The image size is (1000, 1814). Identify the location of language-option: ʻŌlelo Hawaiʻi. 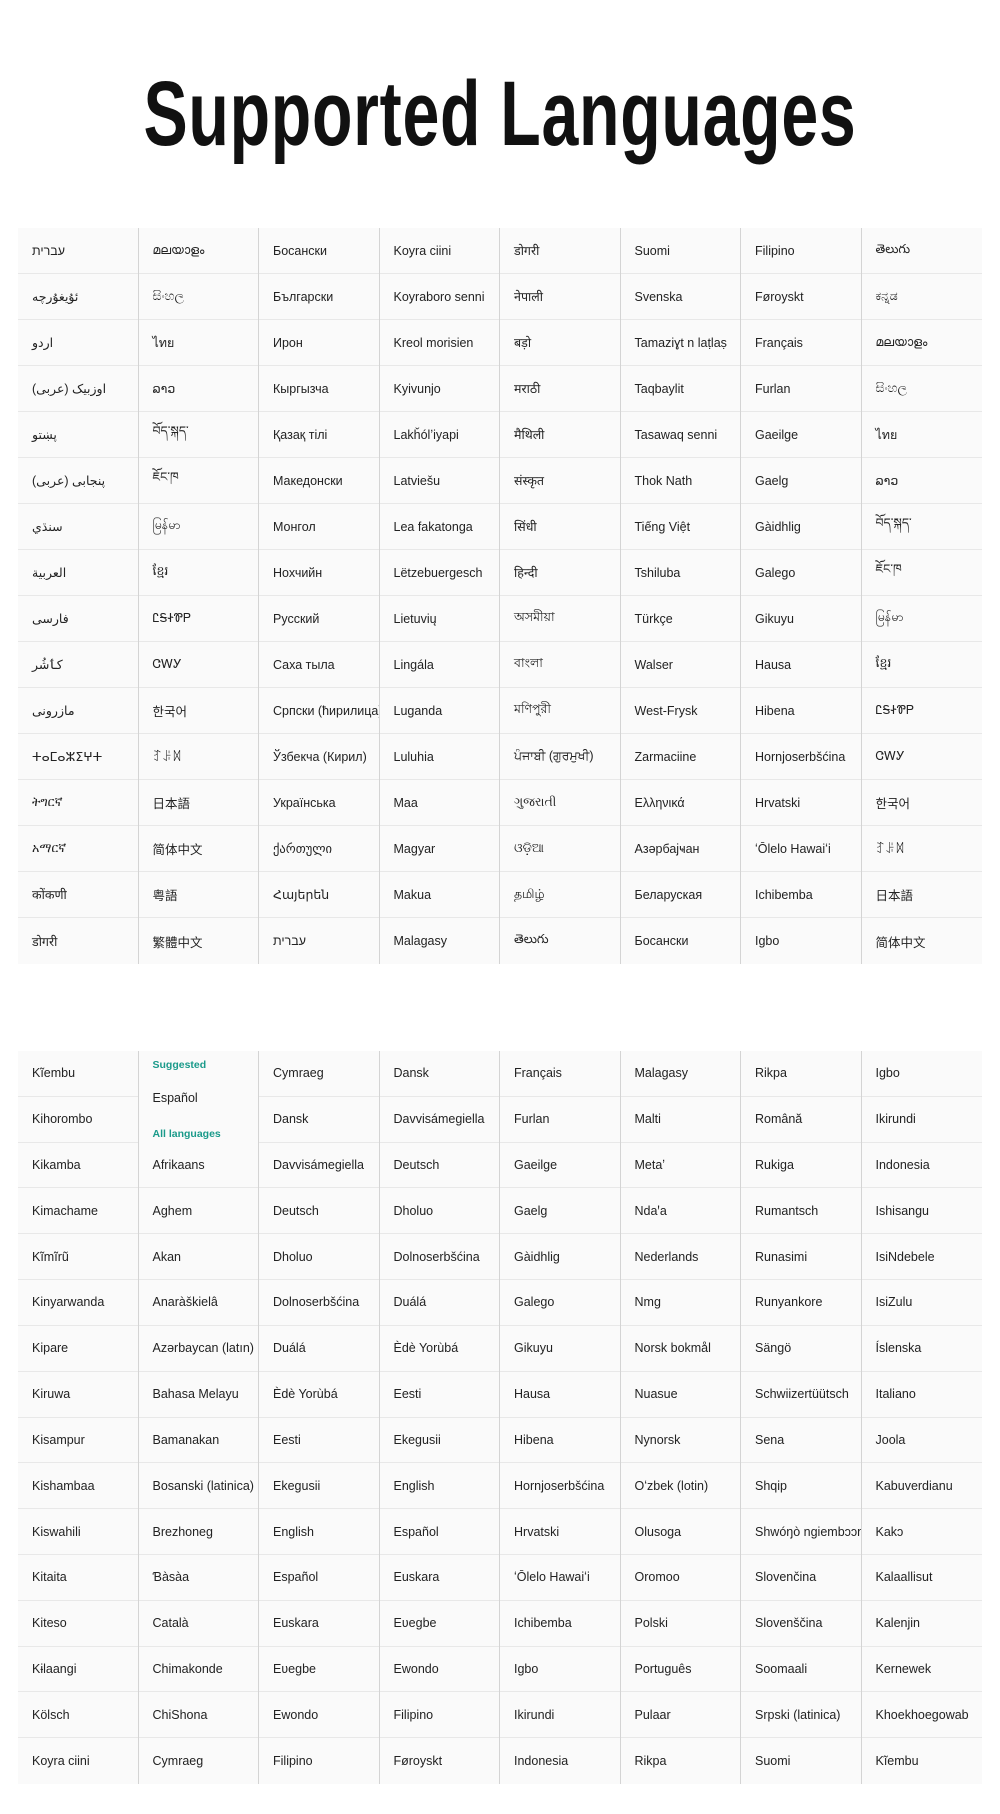
(801, 849).